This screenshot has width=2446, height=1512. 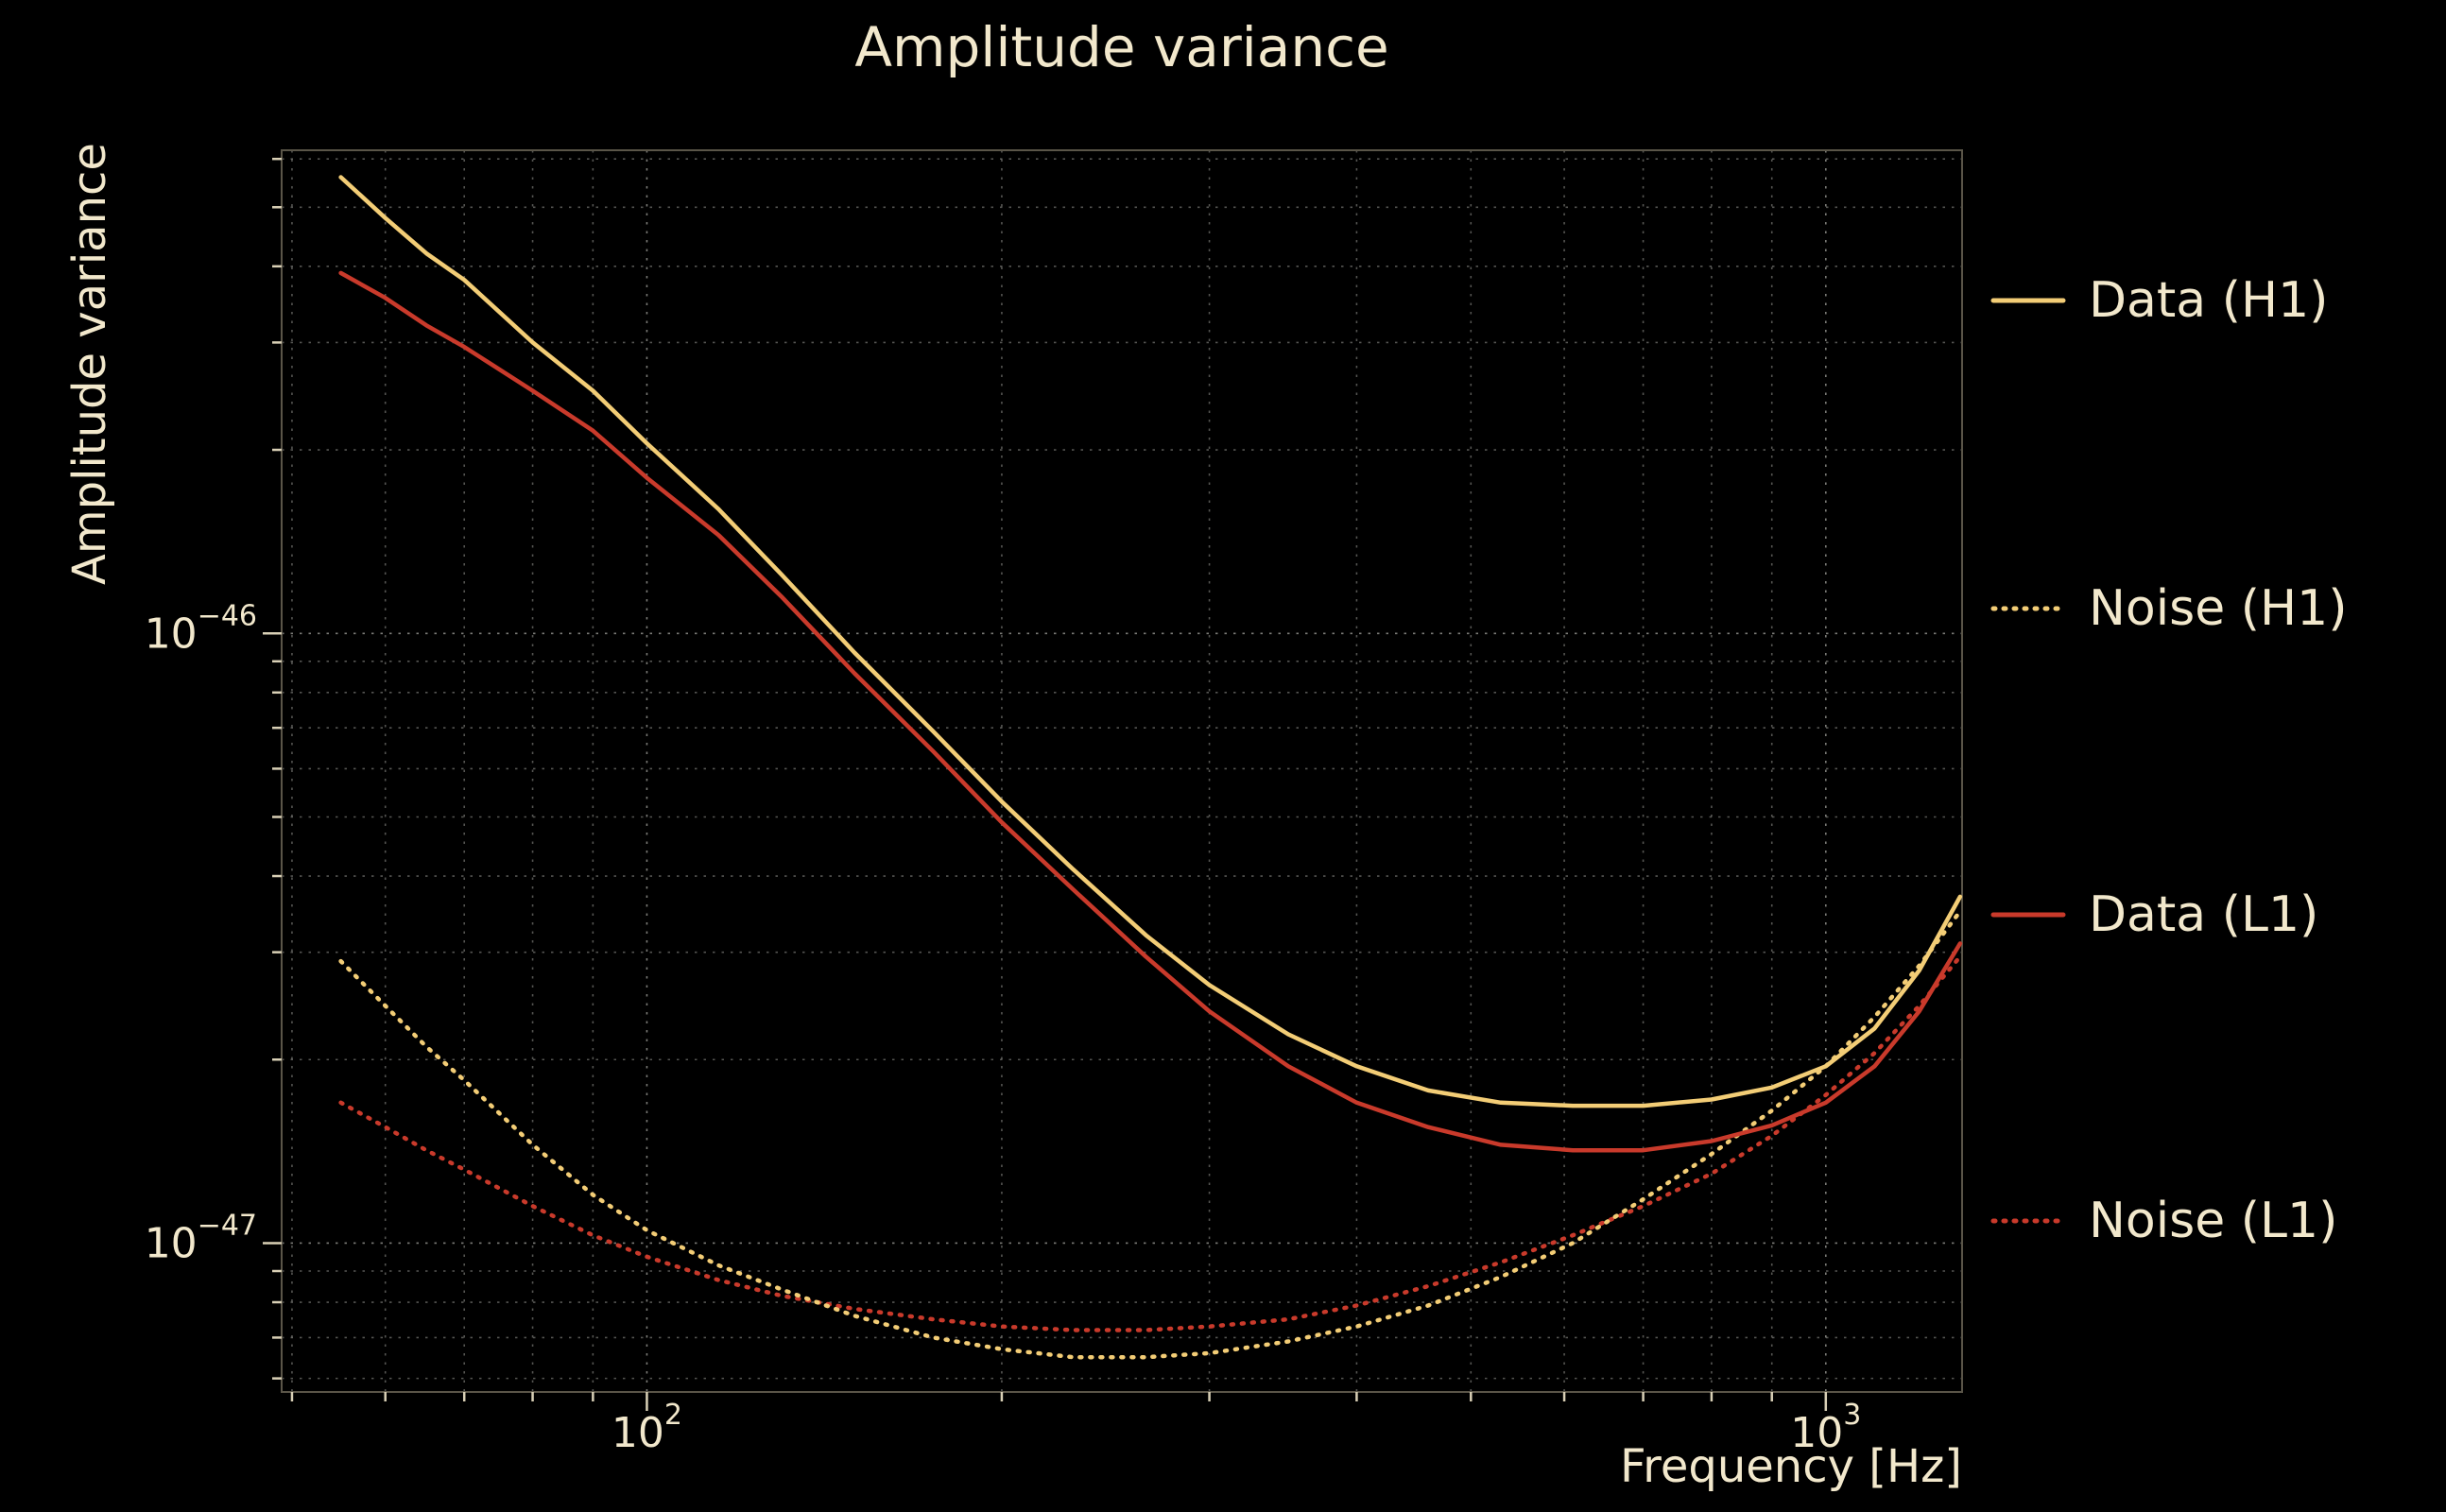 I want to click on legend-line-sample-noise-h1, so click(x=2028, y=608).